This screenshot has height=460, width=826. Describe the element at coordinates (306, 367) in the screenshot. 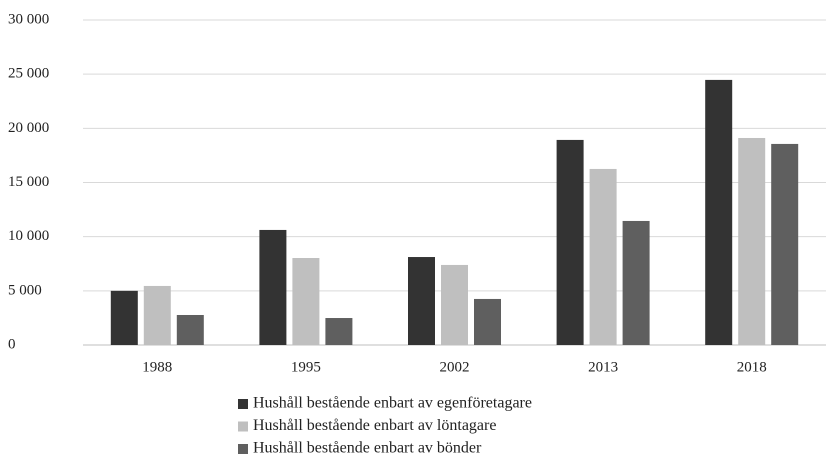

I see `x-tick-label: 1995` at that location.